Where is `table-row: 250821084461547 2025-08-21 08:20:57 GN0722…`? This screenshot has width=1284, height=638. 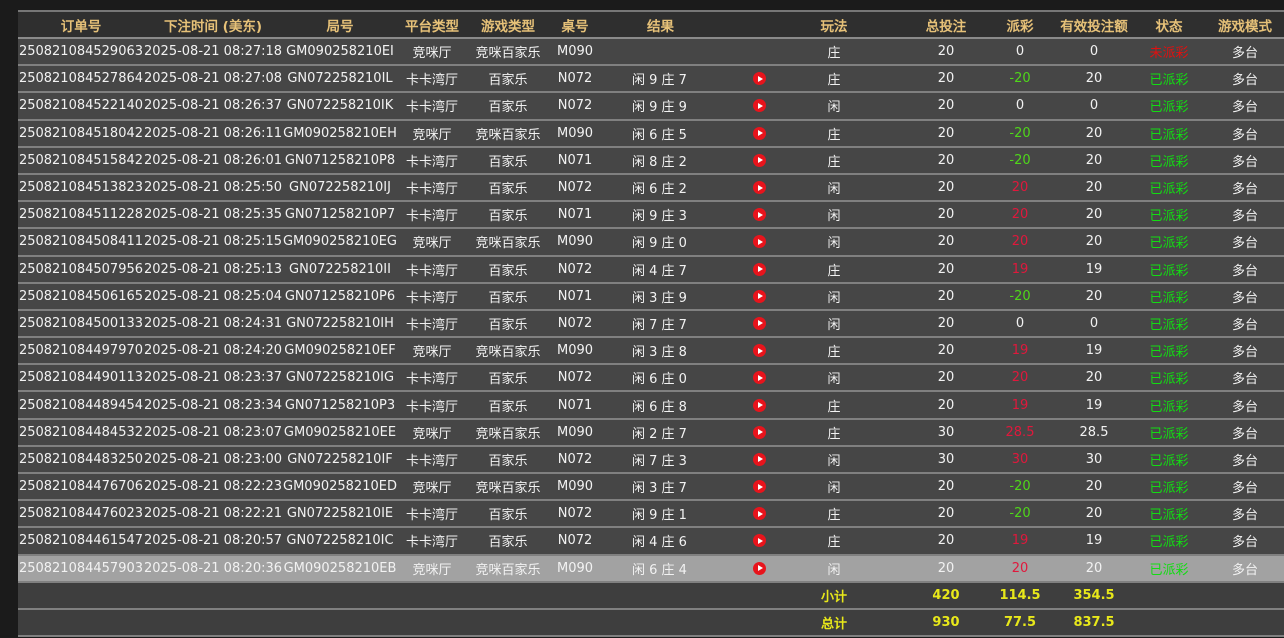 table-row: 250821084461547 2025-08-21 08:20:57 GN0722… is located at coordinates (651, 541).